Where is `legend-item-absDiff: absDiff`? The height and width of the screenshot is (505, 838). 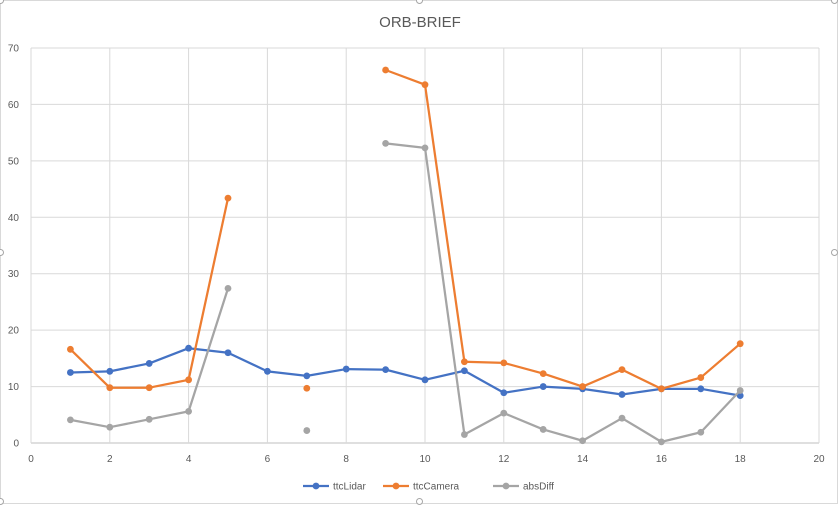
legend-item-absDiff: absDiff is located at coordinates (523, 487).